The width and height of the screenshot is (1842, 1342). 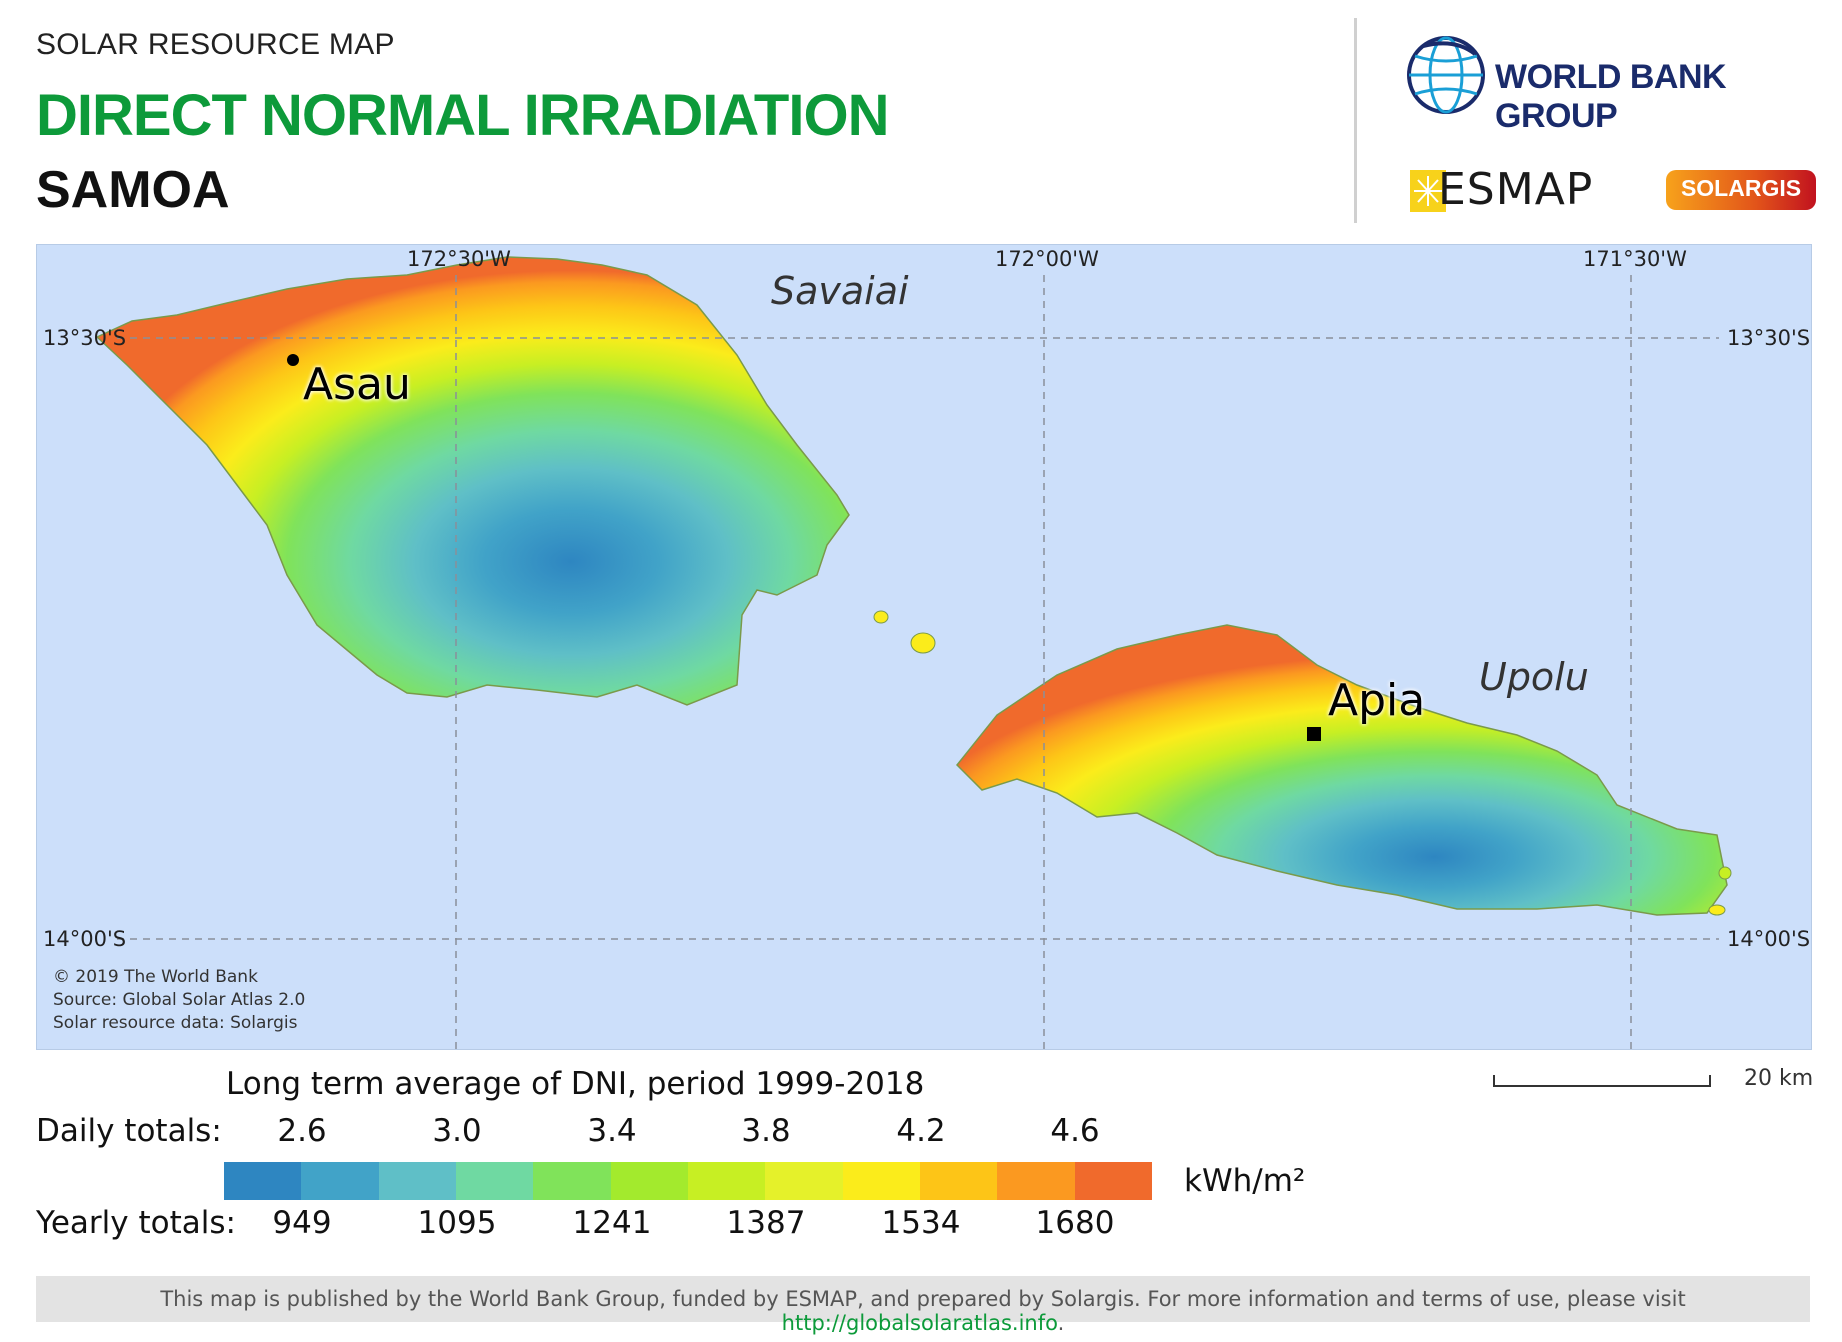 I want to click on world-bank-globe-icon, so click(x=1446, y=75).